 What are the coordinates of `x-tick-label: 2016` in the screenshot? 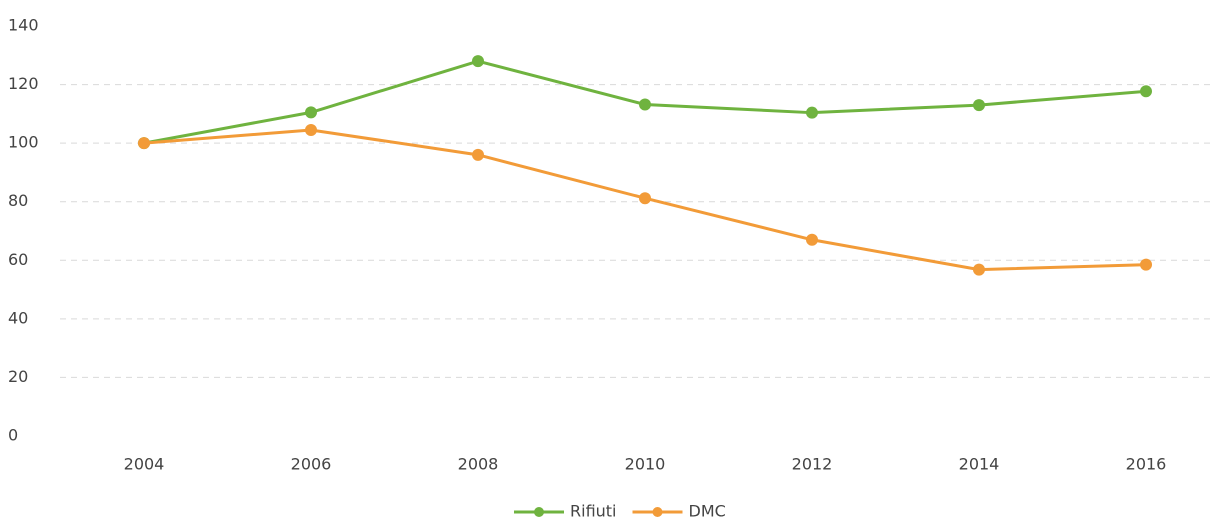 It's located at (1146, 464).